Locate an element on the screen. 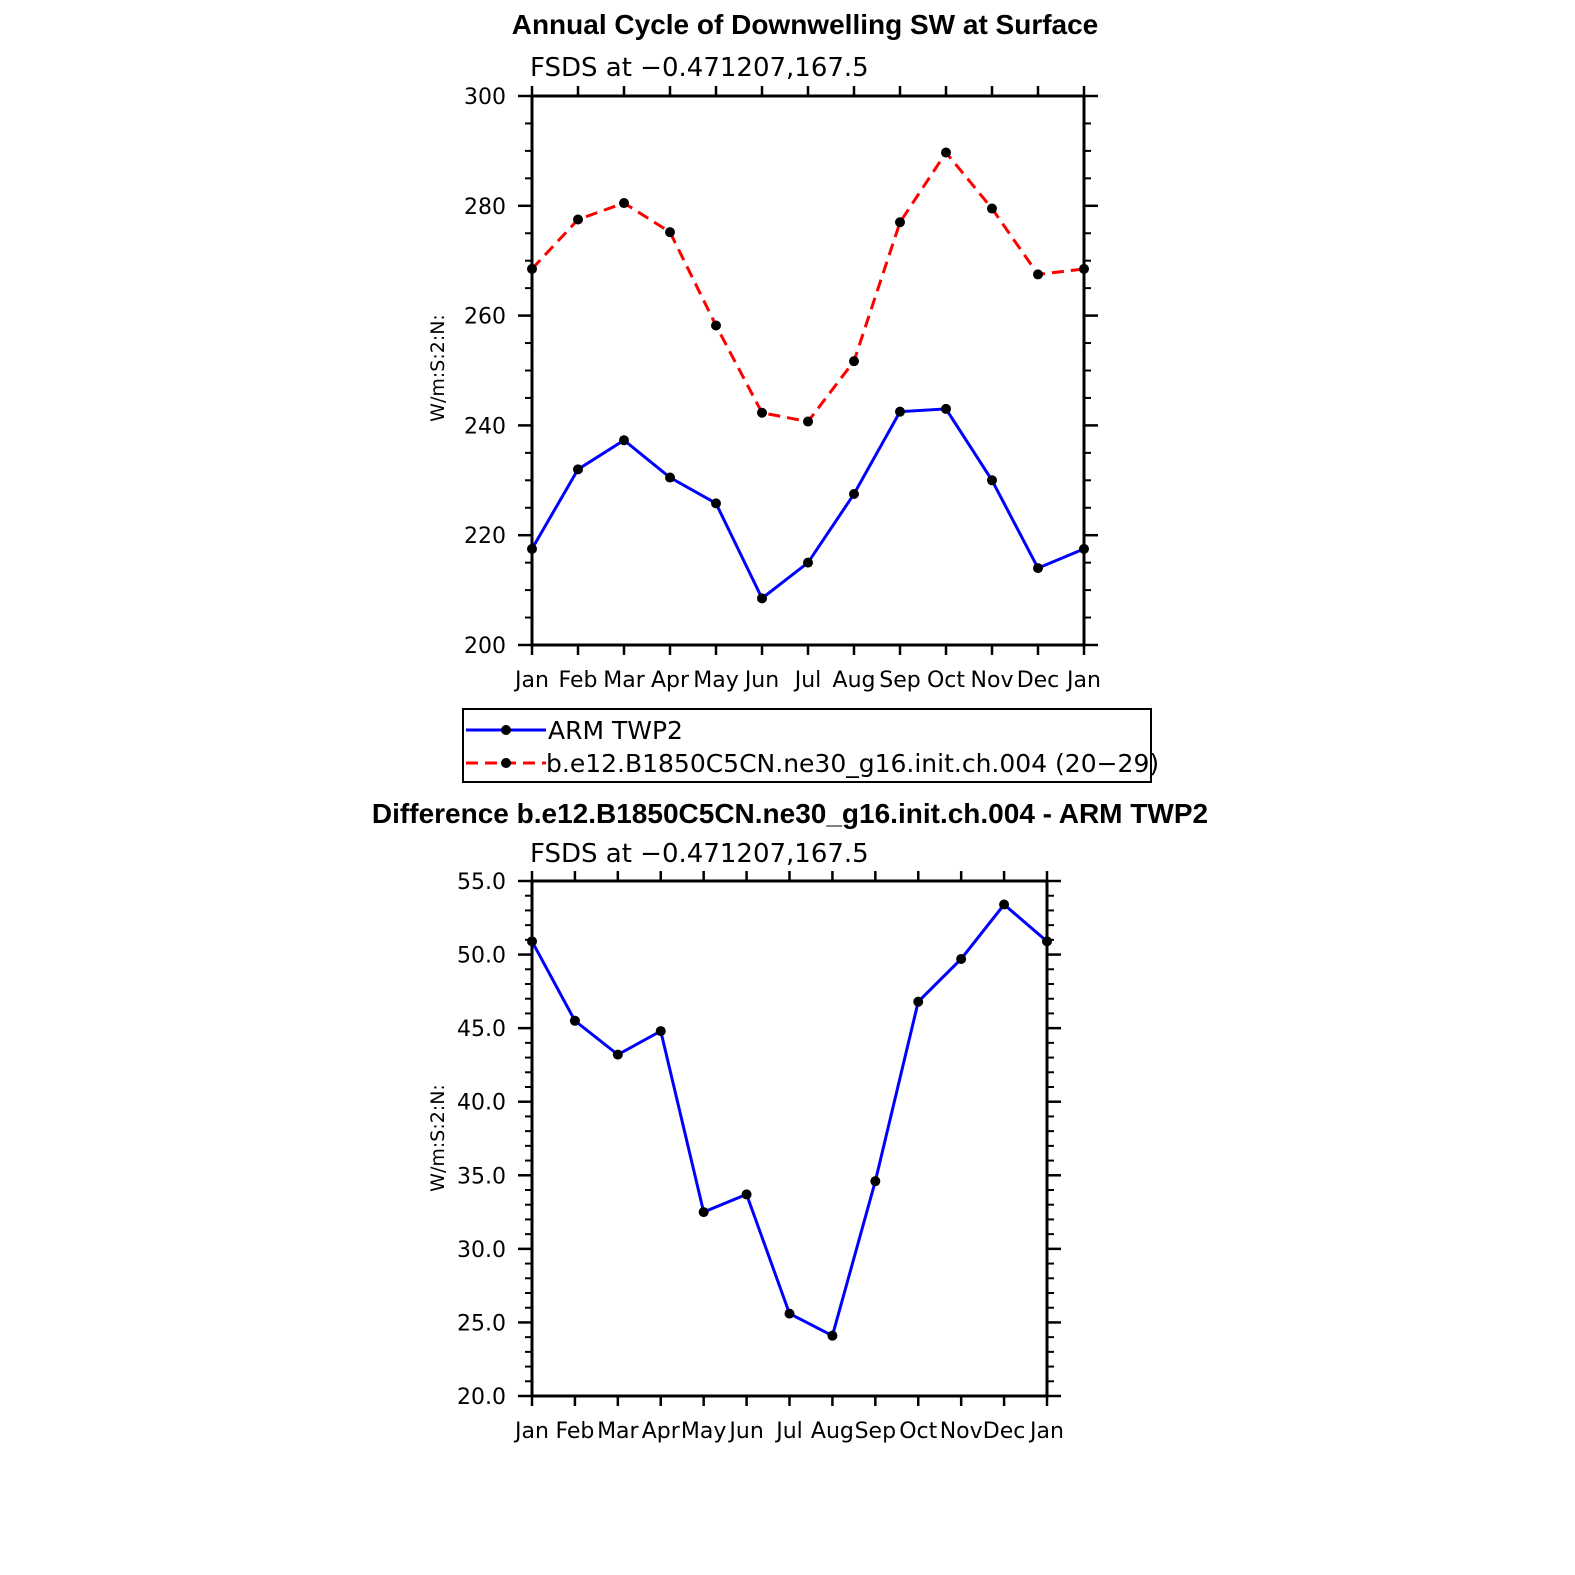  panel2-series is located at coordinates (789, 1120).